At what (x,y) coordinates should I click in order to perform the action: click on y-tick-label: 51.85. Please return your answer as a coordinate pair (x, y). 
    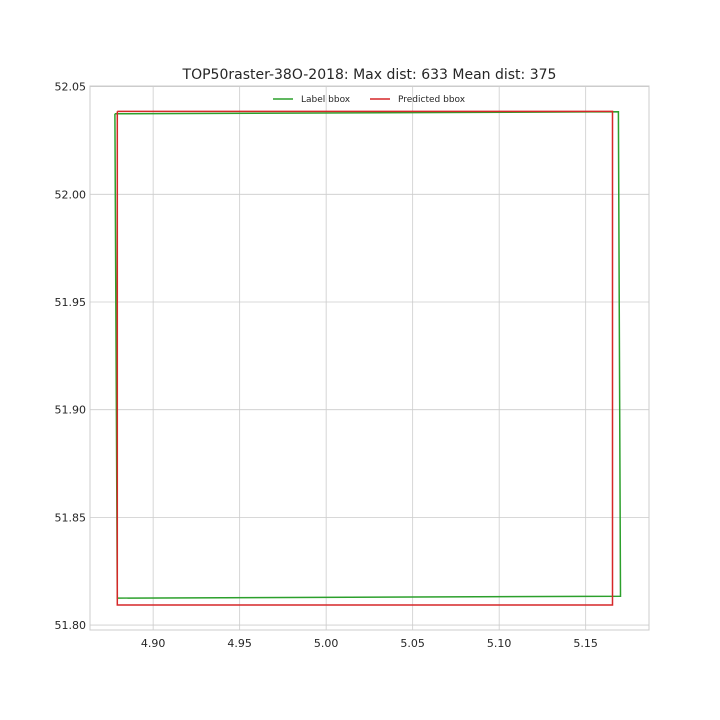
    Looking at the image, I should click on (71, 517).